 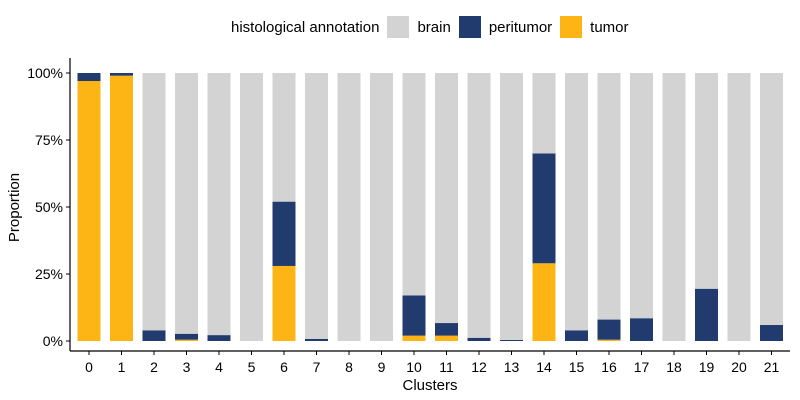 I want to click on x-tick-label: 9, so click(x=382, y=367).